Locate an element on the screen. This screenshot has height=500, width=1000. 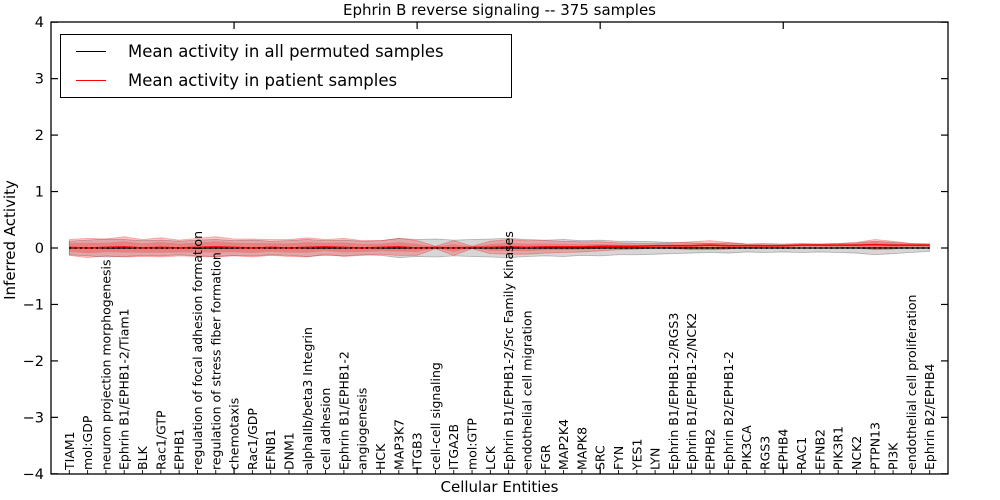
x-category-label: cell adhesion is located at coordinates (325, 429).